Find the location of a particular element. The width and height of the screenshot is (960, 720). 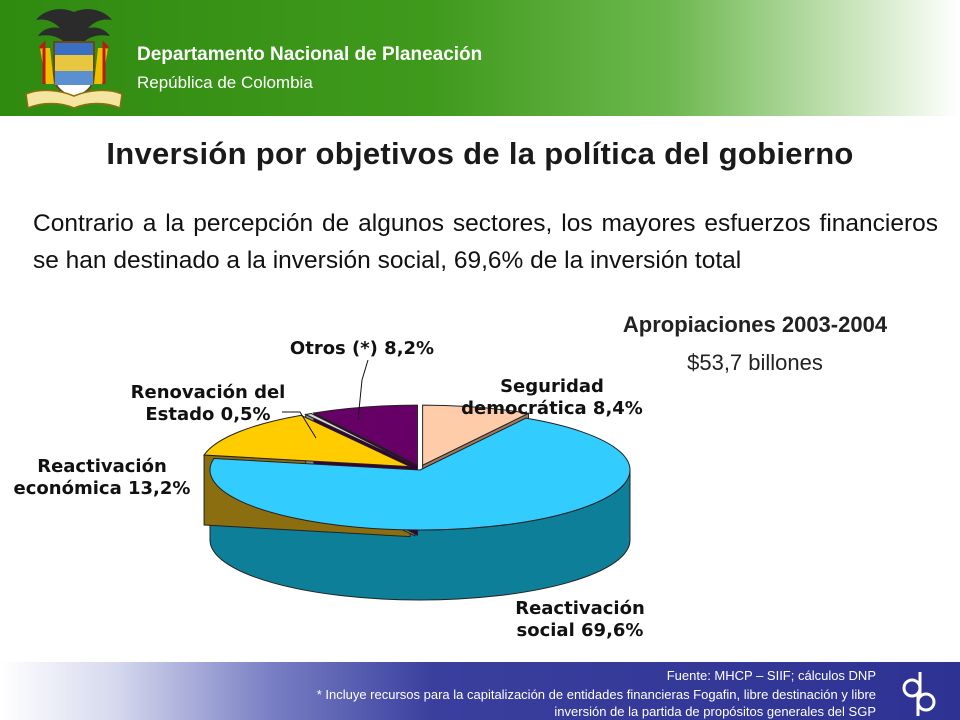

coat-of-arms-icon is located at coordinates (74, 59).